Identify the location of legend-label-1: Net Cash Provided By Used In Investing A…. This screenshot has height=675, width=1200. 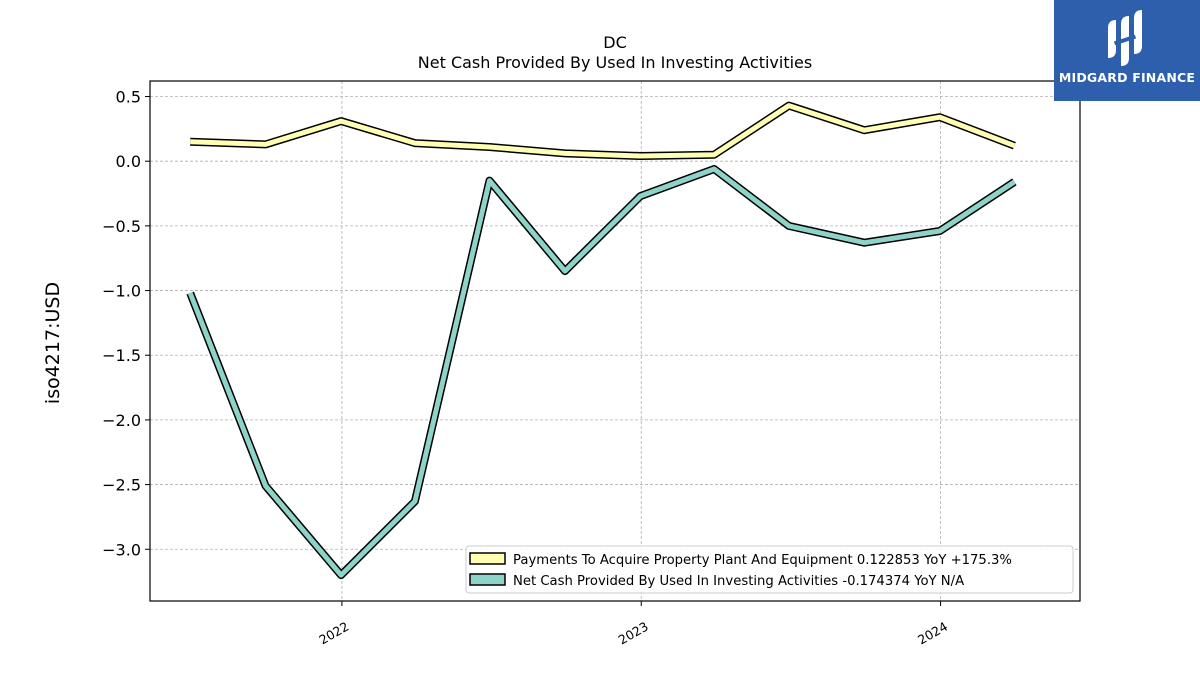
(738, 581).